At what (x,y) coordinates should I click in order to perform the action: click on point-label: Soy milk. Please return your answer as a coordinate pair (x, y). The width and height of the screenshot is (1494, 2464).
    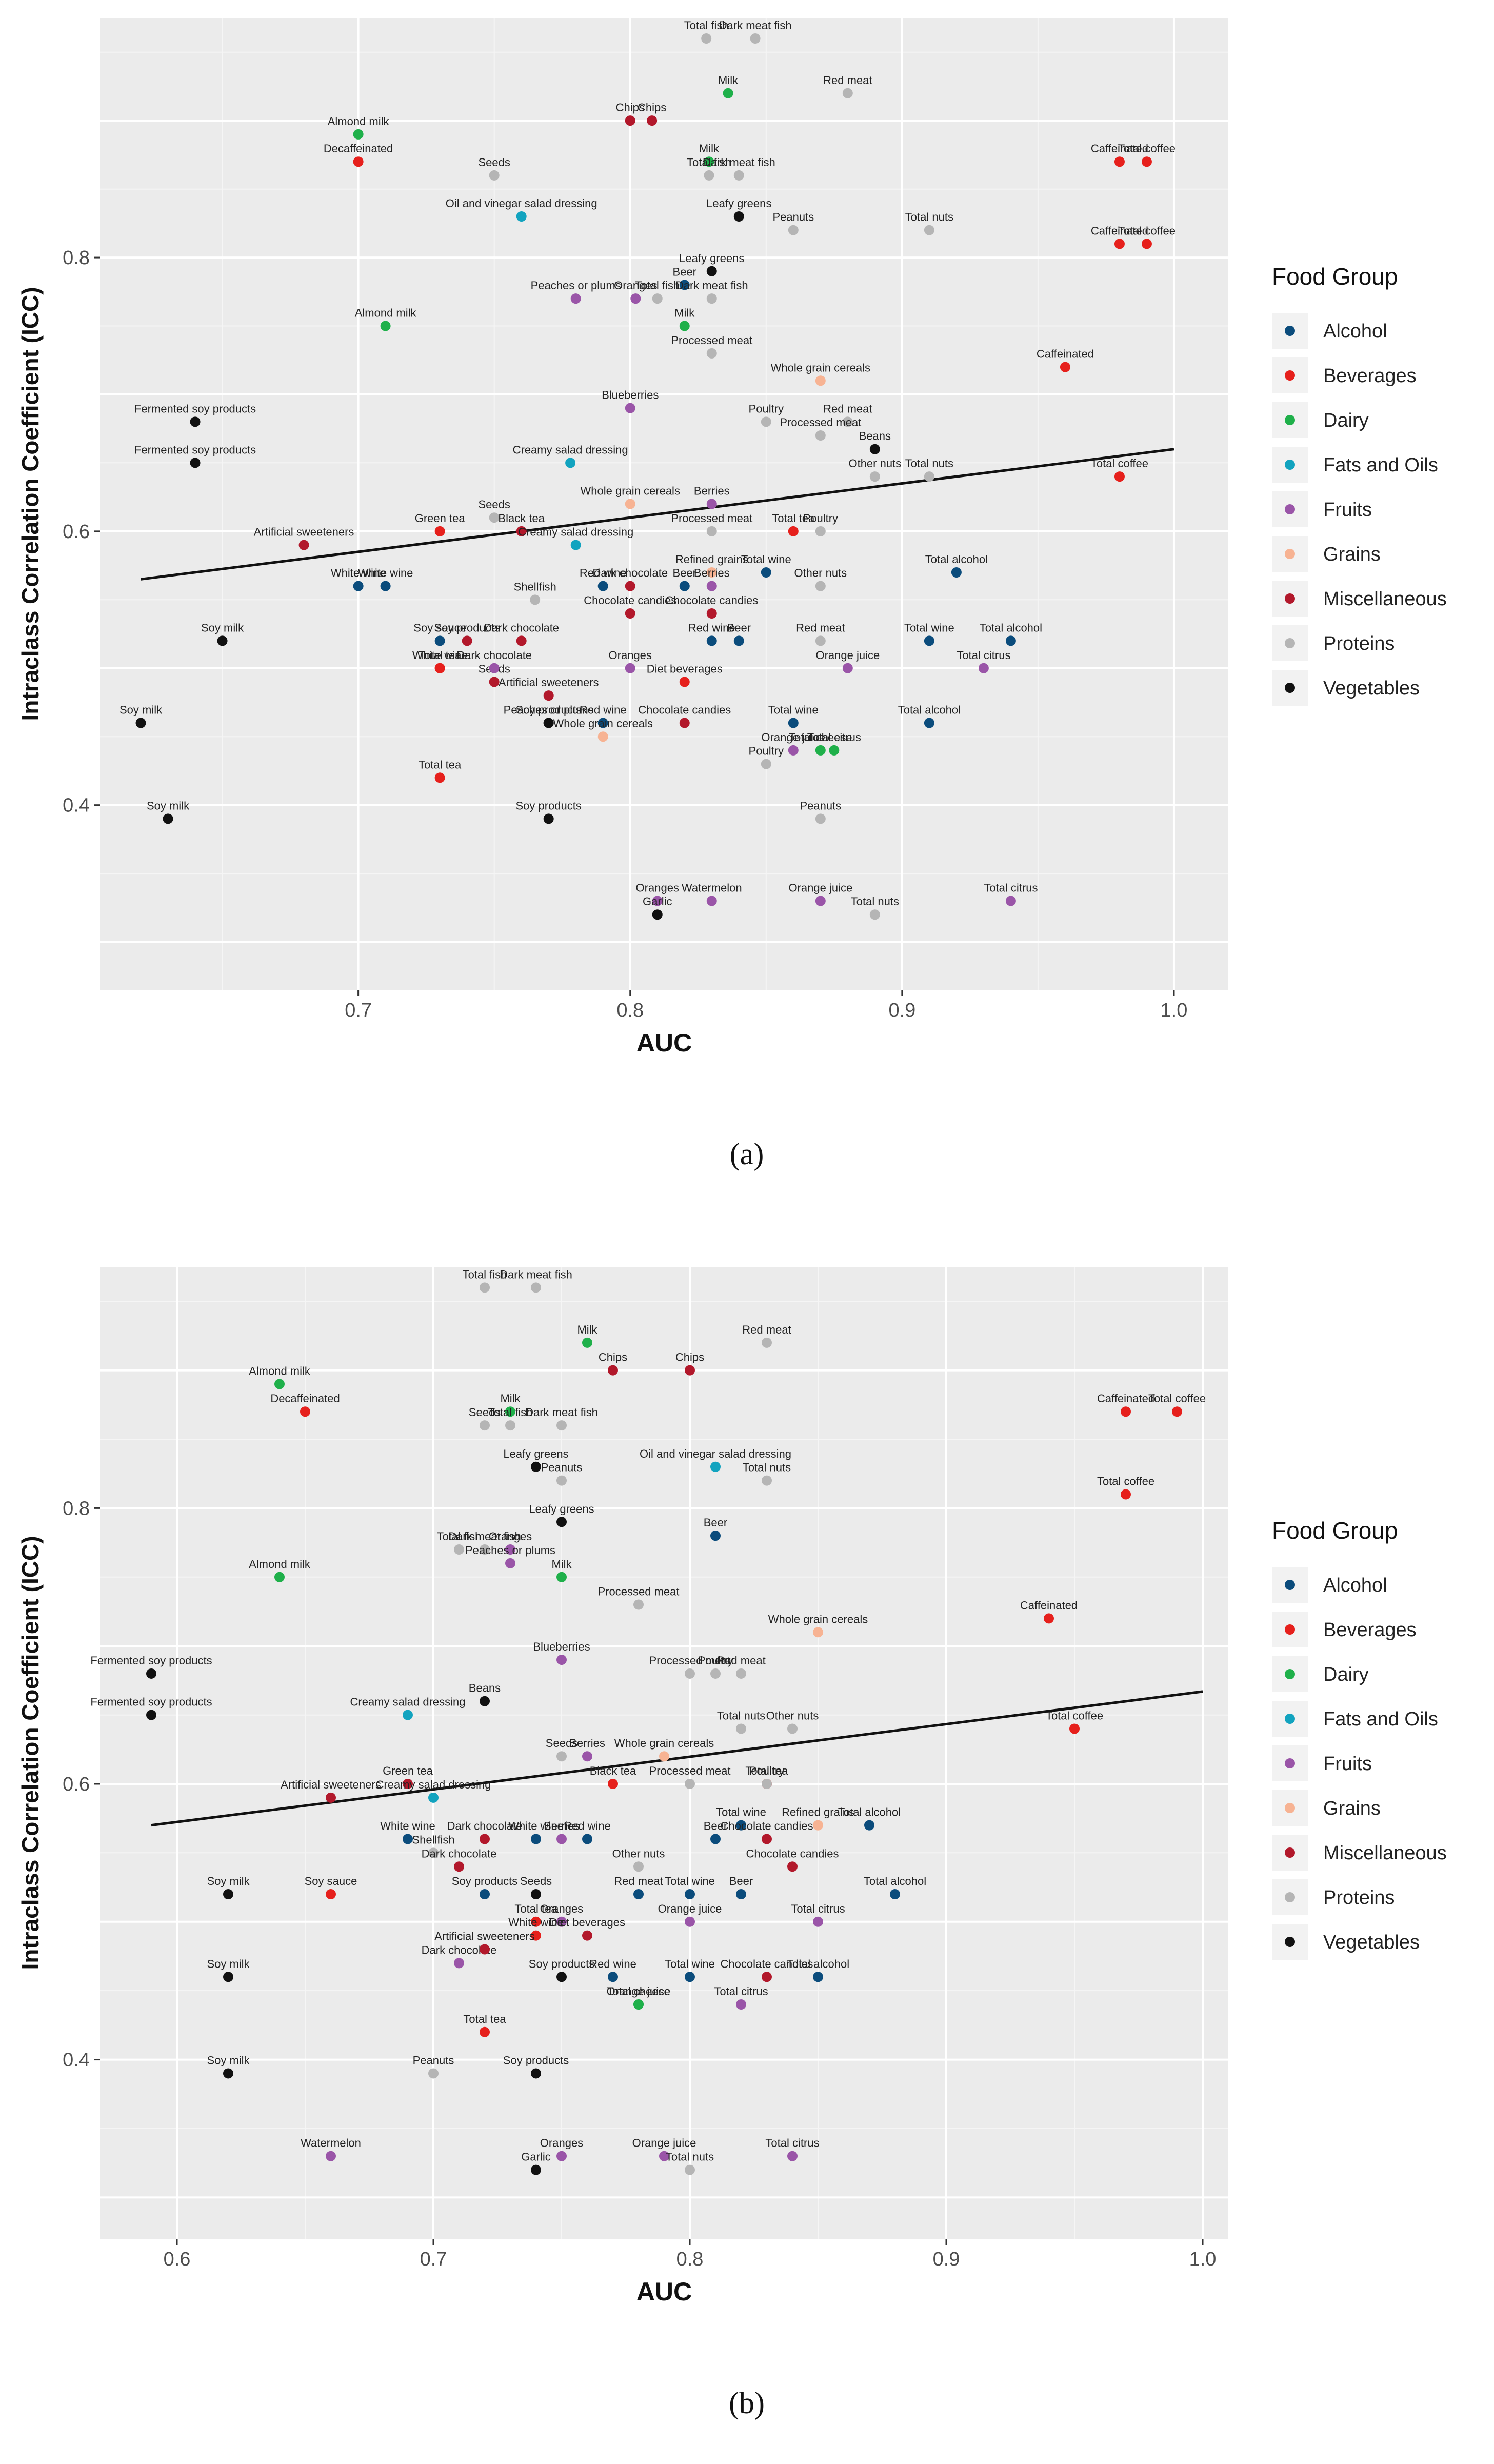
    Looking at the image, I should click on (169, 805).